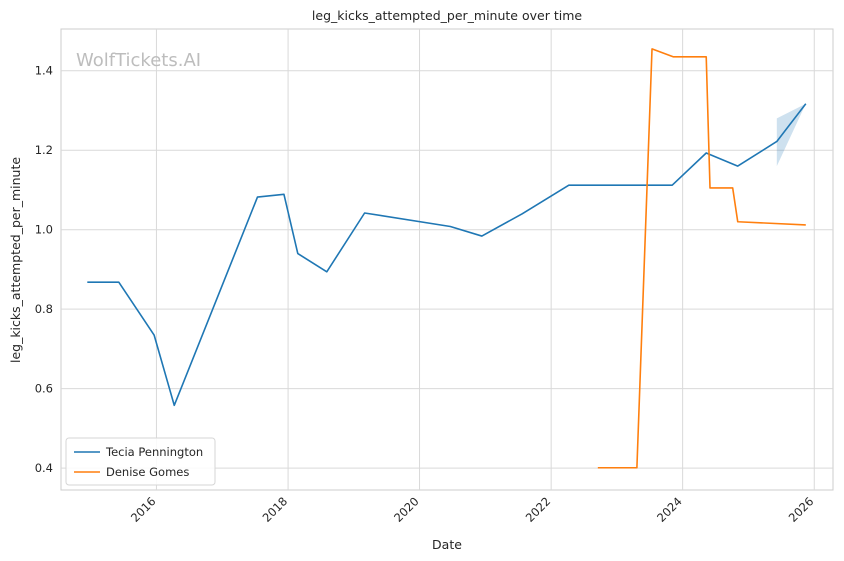  I want to click on y-tick-label: 0.6, so click(44, 389).